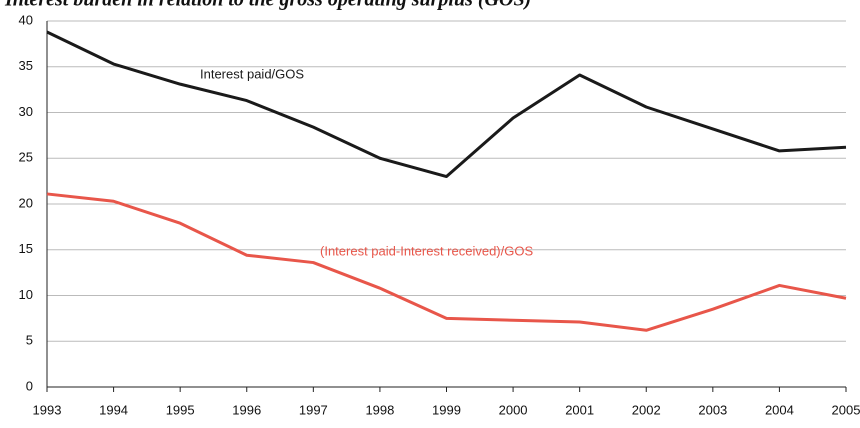  Describe the element at coordinates (712, 409) in the screenshot. I see `x-tick-label: 2003` at that location.